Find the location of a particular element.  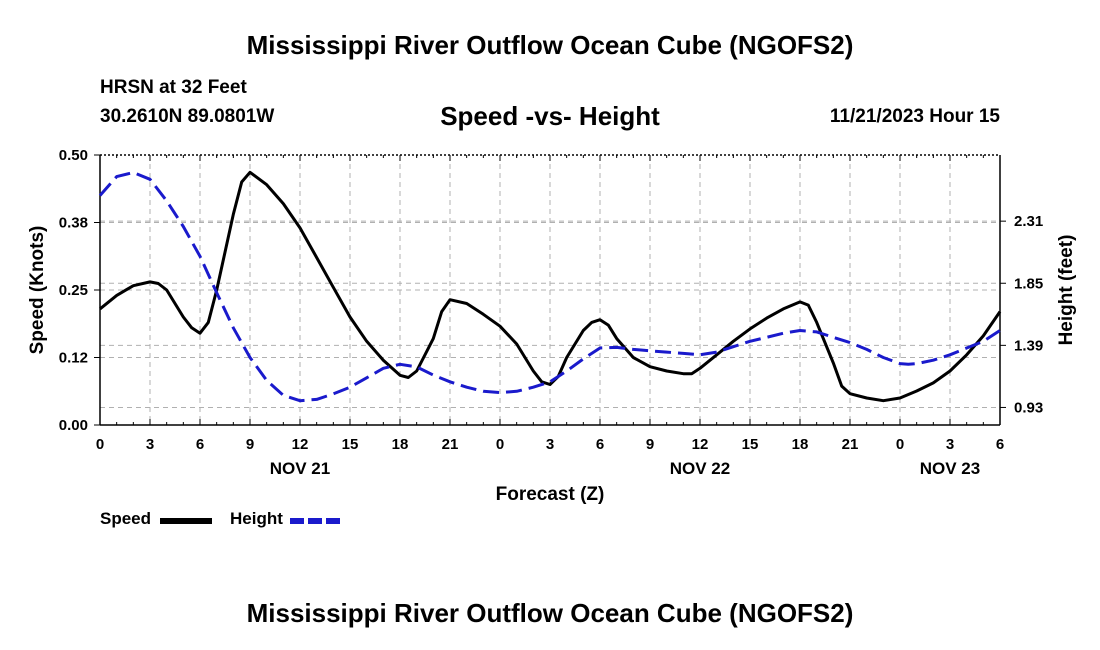

forecast-datetime: 11/21/2023 Hour 15 is located at coordinates (914, 116).